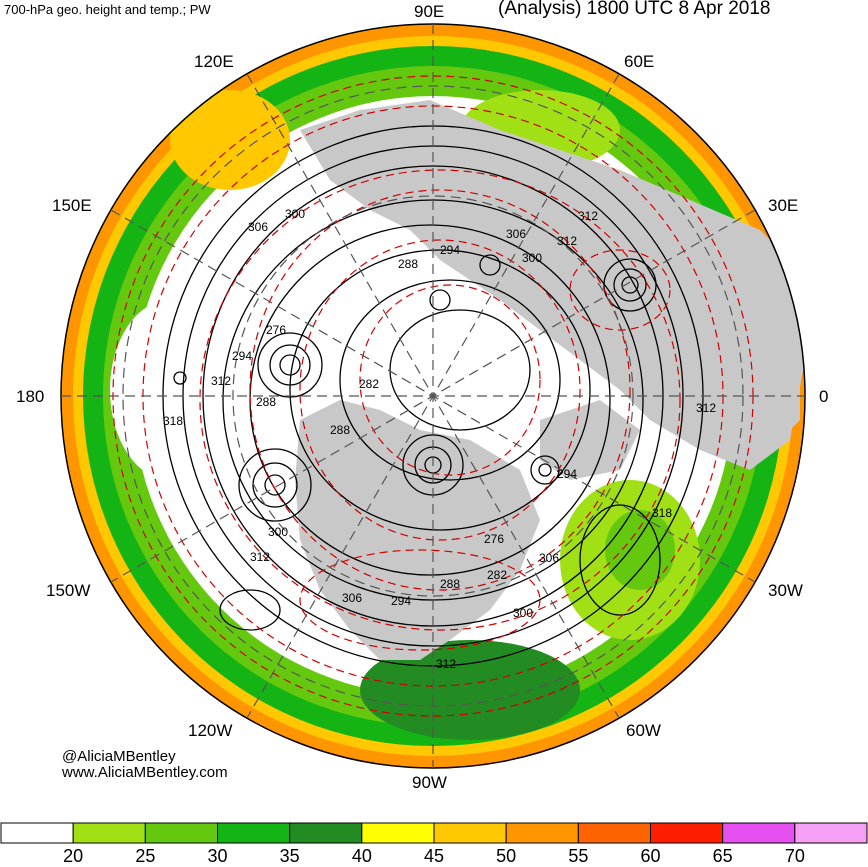  What do you see at coordinates (634, 9) in the screenshot?
I see `analysis-time: (Analysis) 1800 UTC 8 Apr 2018` at bounding box center [634, 9].